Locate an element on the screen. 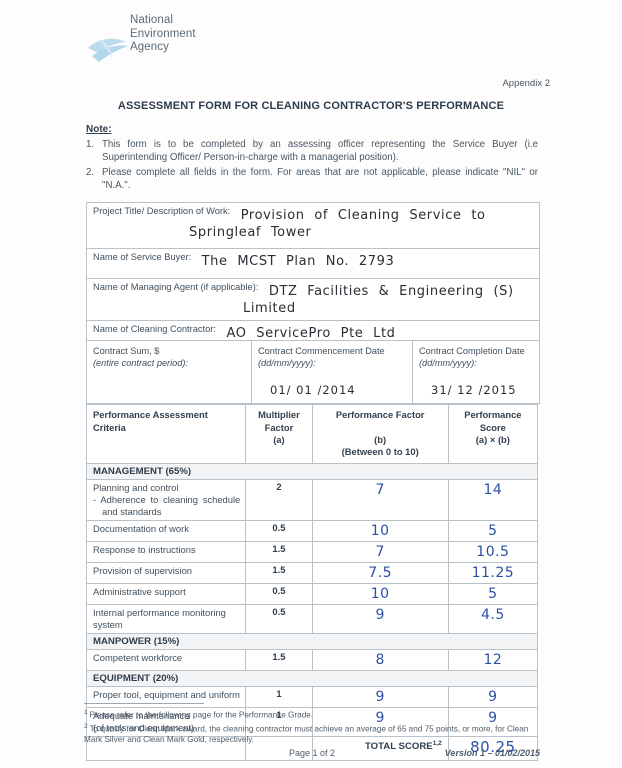 The height and width of the screenshot is (768, 622). section-title-management: MANAGEMENT (65%) is located at coordinates (312, 471).